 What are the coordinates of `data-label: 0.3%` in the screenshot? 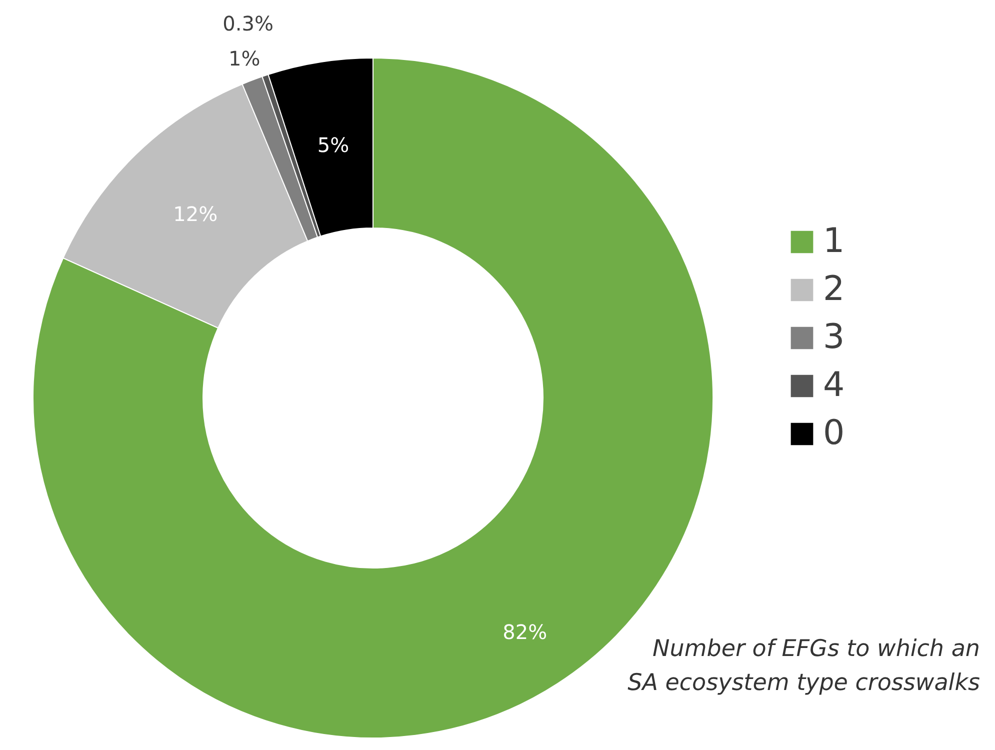 It's located at (248, 23).